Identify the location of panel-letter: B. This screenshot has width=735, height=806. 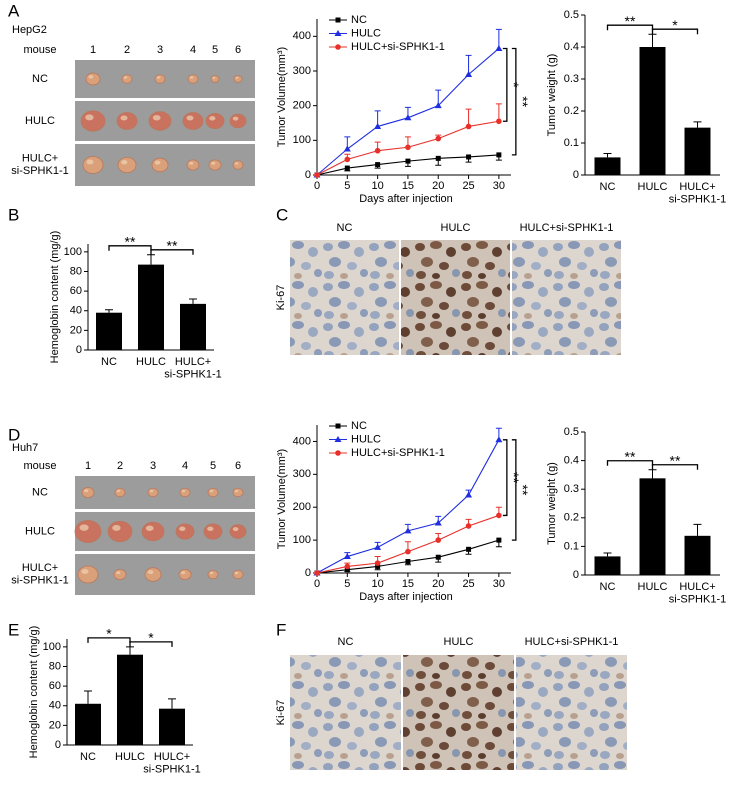
(13, 214).